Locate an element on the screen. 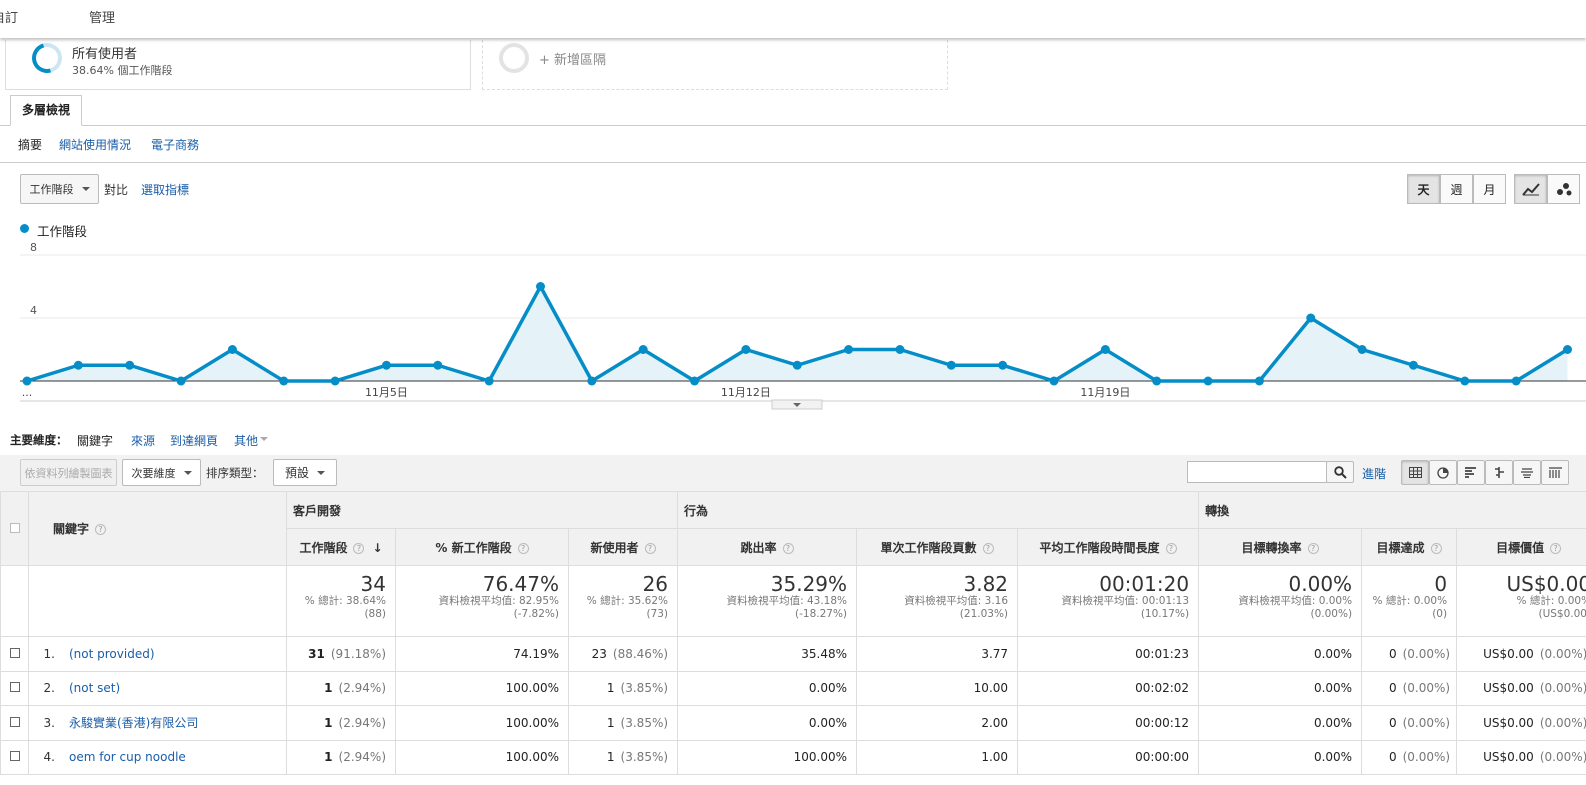 The height and width of the screenshot is (785, 1586). pivot-view-button is located at coordinates (1555, 472).